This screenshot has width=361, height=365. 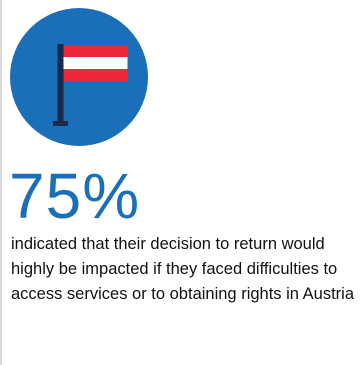 I want to click on flag-stripe-top, so click(x=95, y=51).